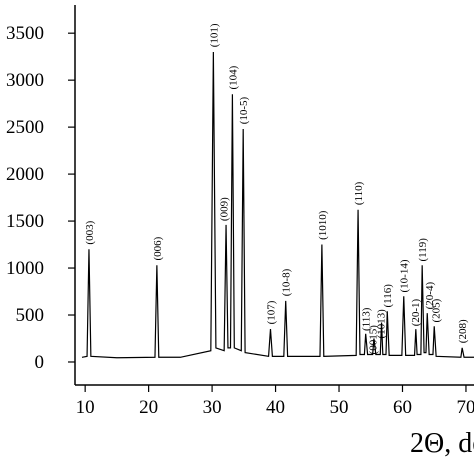  I want to click on peak-label: (119), so click(423, 250).